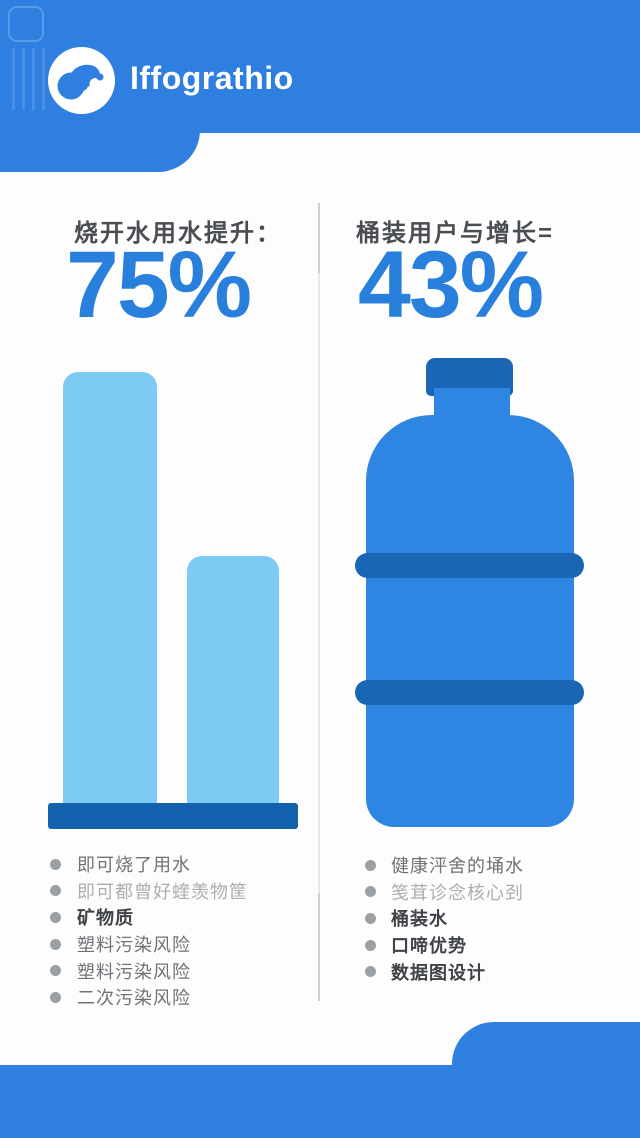  What do you see at coordinates (429, 946) in the screenshot?
I see `list-item-label: 口啼优势` at bounding box center [429, 946].